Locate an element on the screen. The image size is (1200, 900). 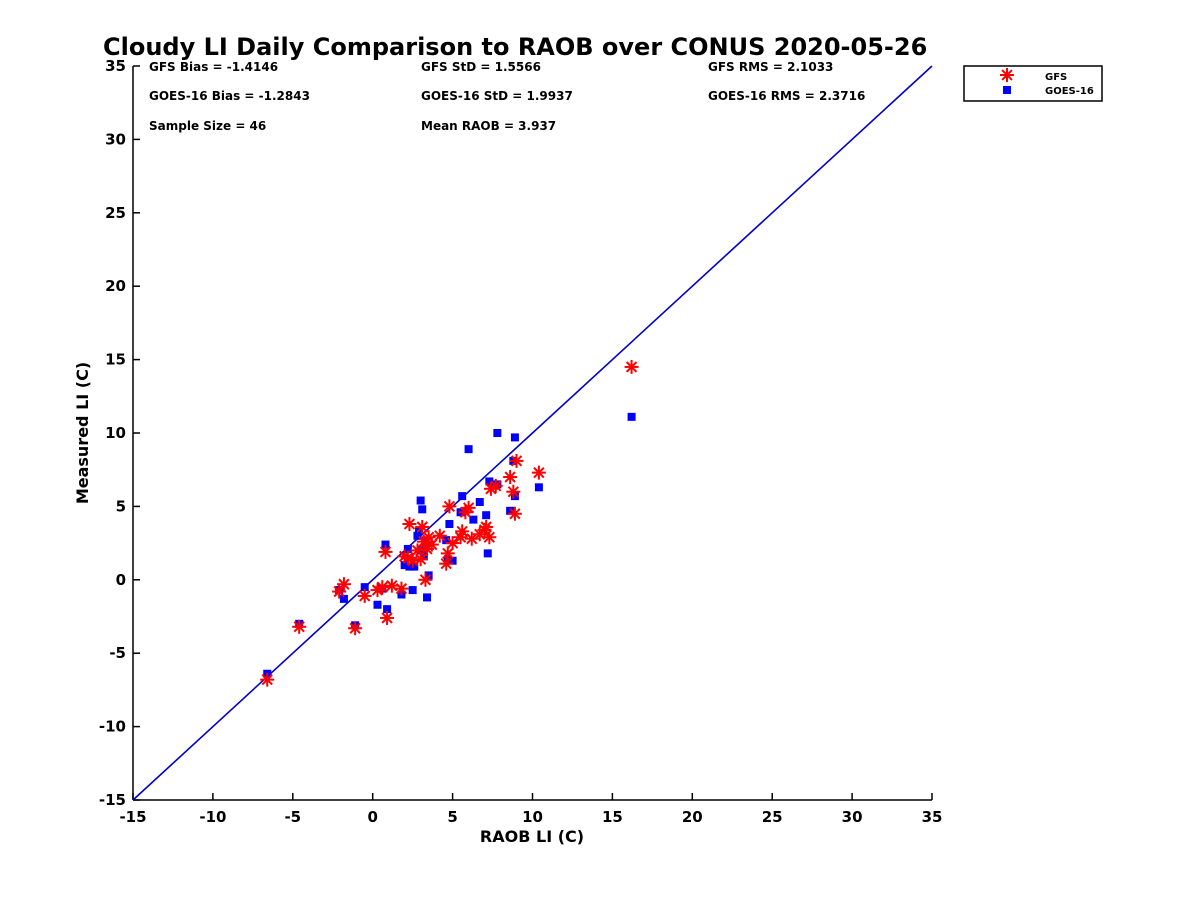
x-tick-label: 30 is located at coordinates (852, 817).